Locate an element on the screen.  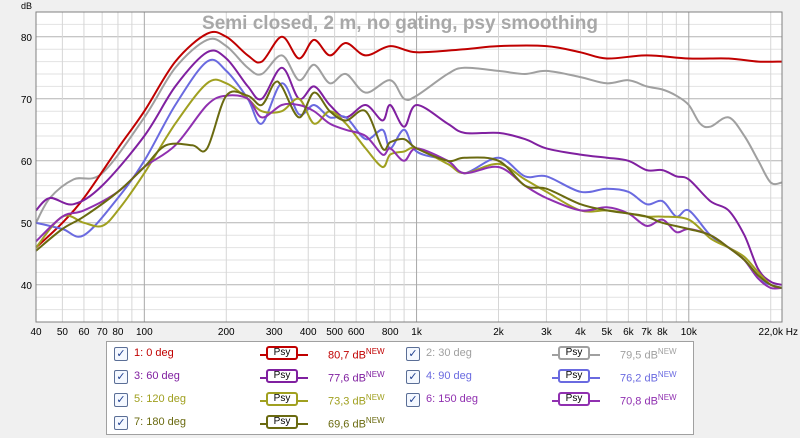
x-tick-label: 7k is located at coordinates (647, 332).